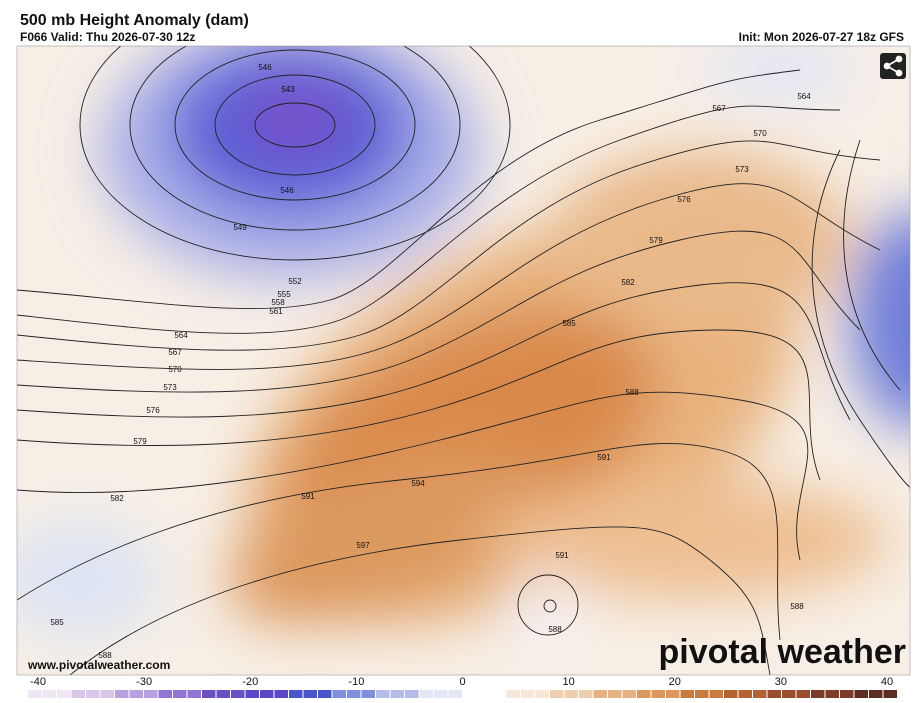  What do you see at coordinates (782, 652) in the screenshot?
I see `brand: pivotal weather` at bounding box center [782, 652].